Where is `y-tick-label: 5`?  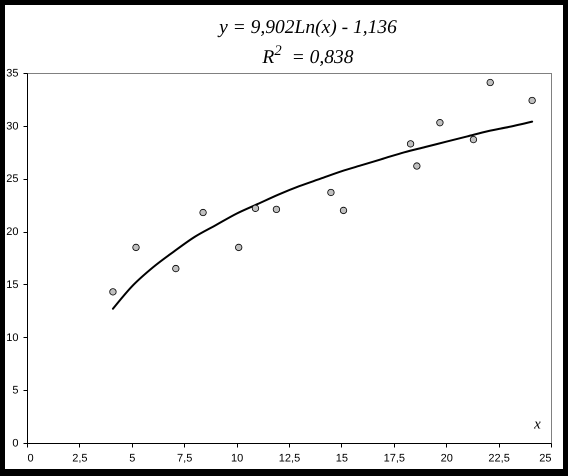 y-tick-label: 5 is located at coordinates (15, 390).